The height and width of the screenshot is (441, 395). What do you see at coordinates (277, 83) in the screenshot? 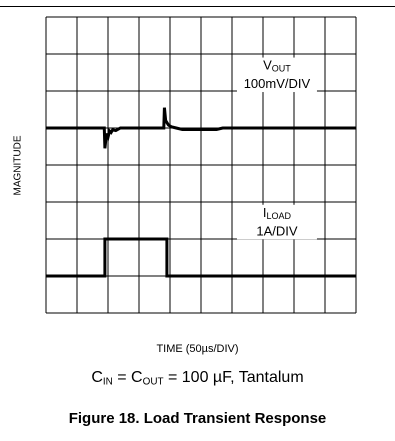
I see `trace-scale: 100mV/DIV` at bounding box center [277, 83].